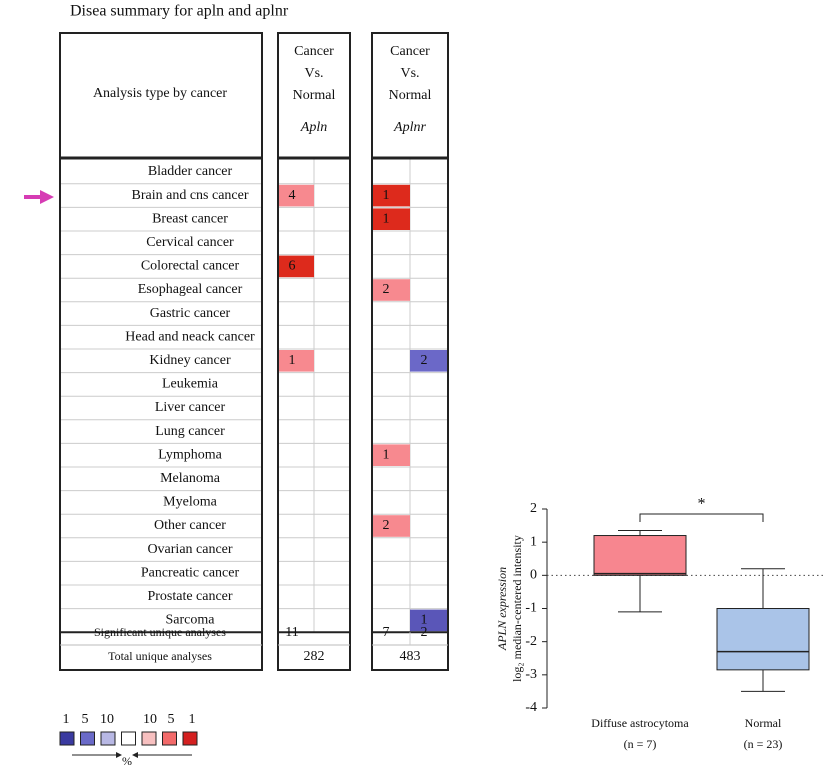 Image resolution: width=829 pixels, height=776 pixels. I want to click on table-title: Disea summary for apln and aplnr, so click(179, 11).